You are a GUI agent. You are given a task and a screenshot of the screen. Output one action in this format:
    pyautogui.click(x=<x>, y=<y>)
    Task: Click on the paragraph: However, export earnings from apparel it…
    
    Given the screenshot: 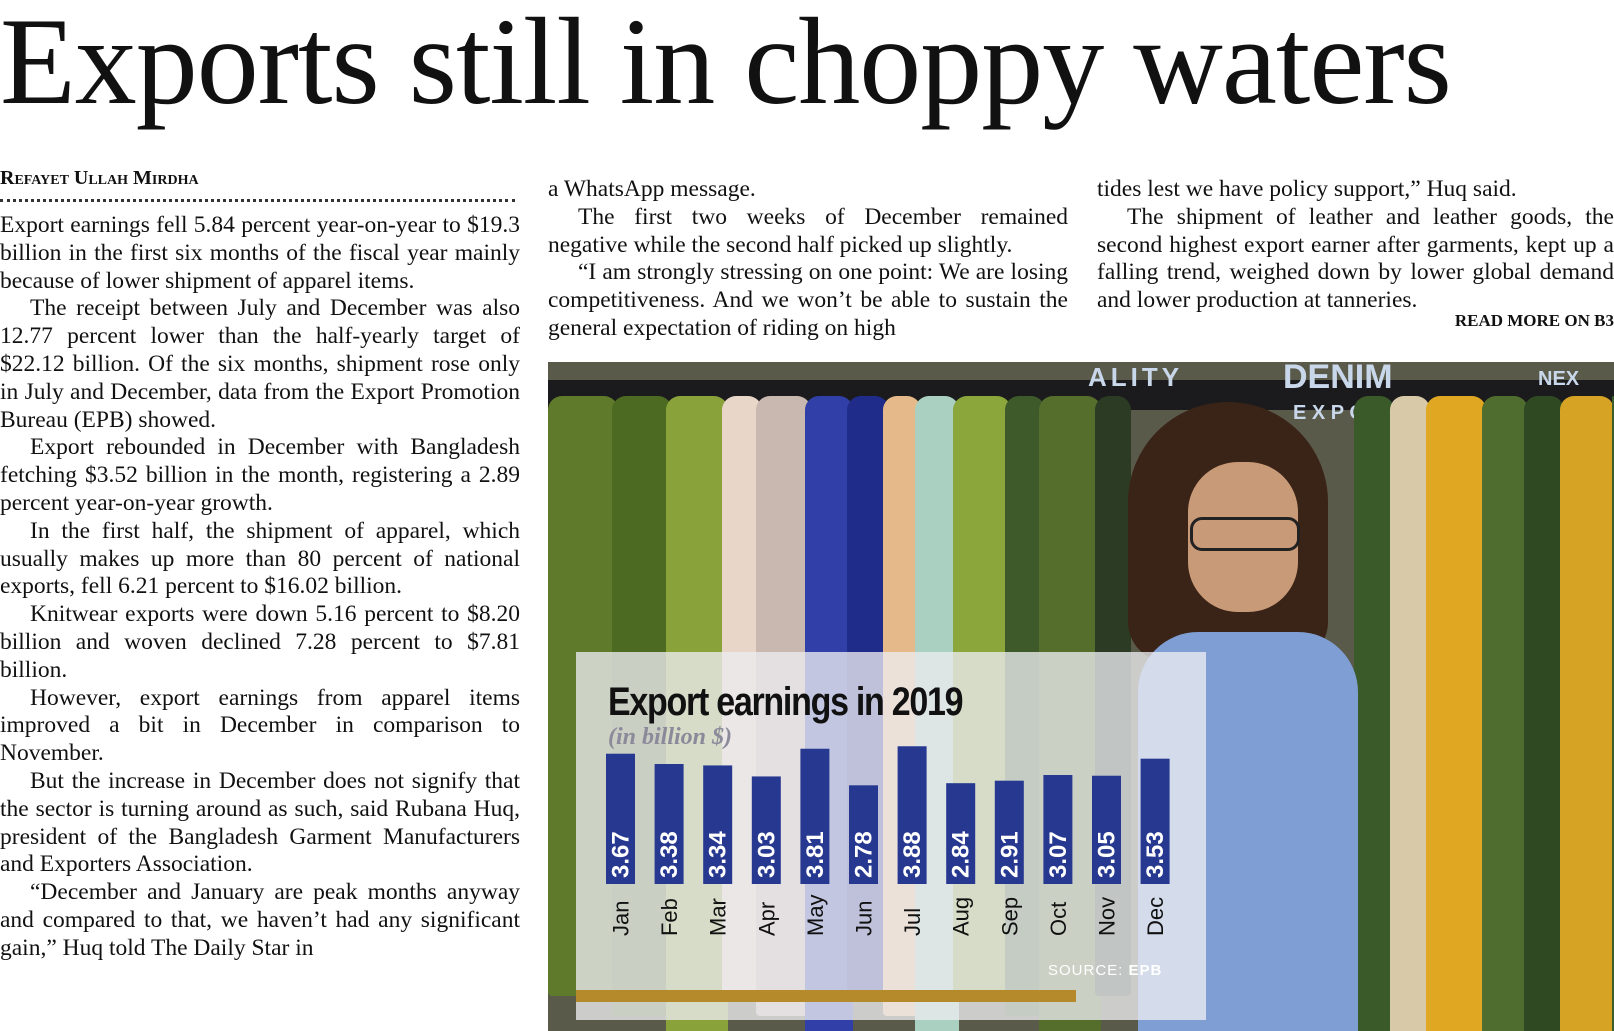 What is the action you would take?
    pyautogui.click(x=260, y=725)
    